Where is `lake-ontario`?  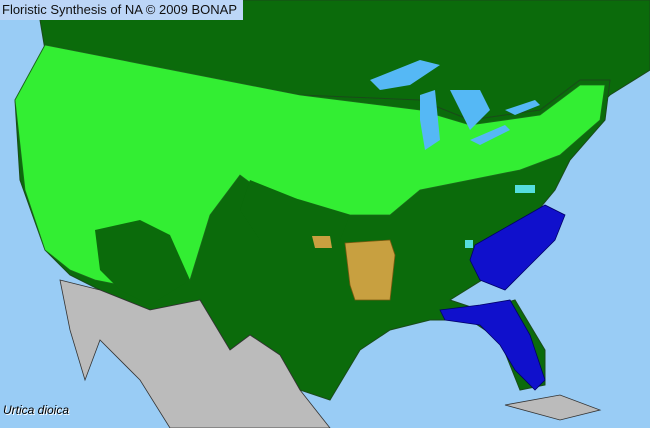 lake-ontario is located at coordinates (522, 107).